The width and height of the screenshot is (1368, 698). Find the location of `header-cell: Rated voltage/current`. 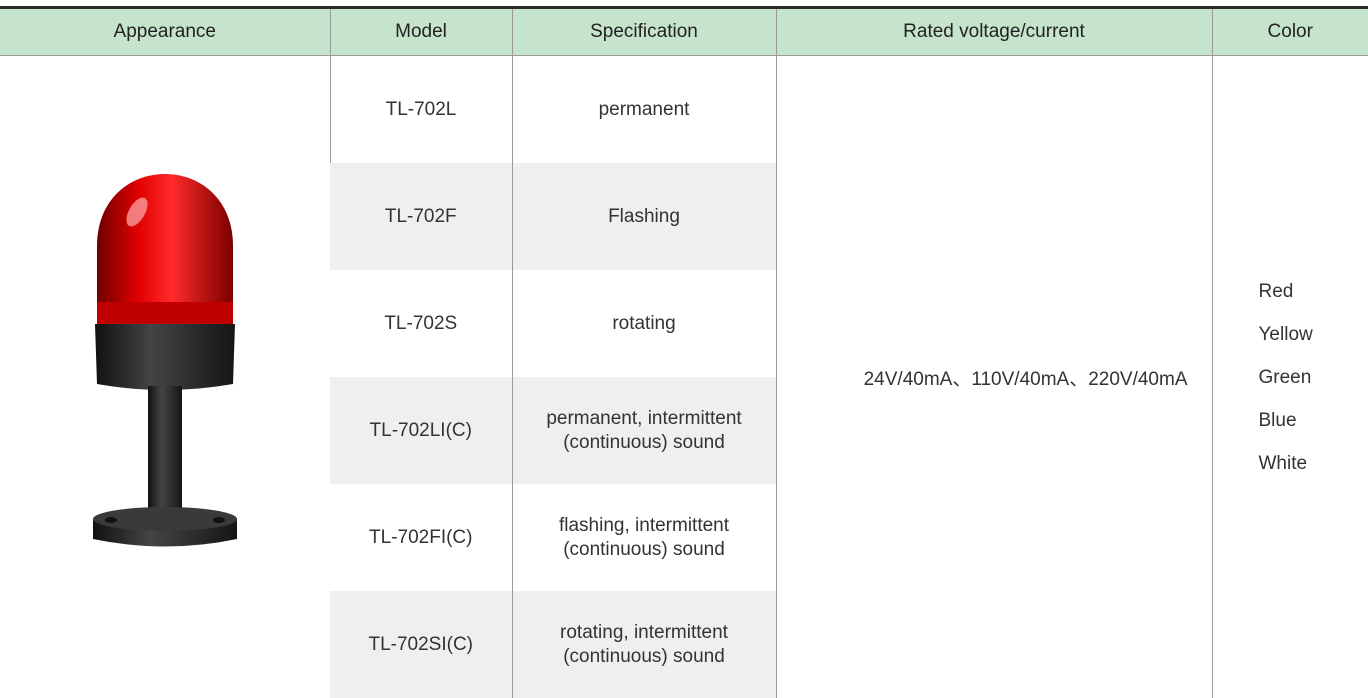

header-cell: Rated voltage/current is located at coordinates (994, 32).